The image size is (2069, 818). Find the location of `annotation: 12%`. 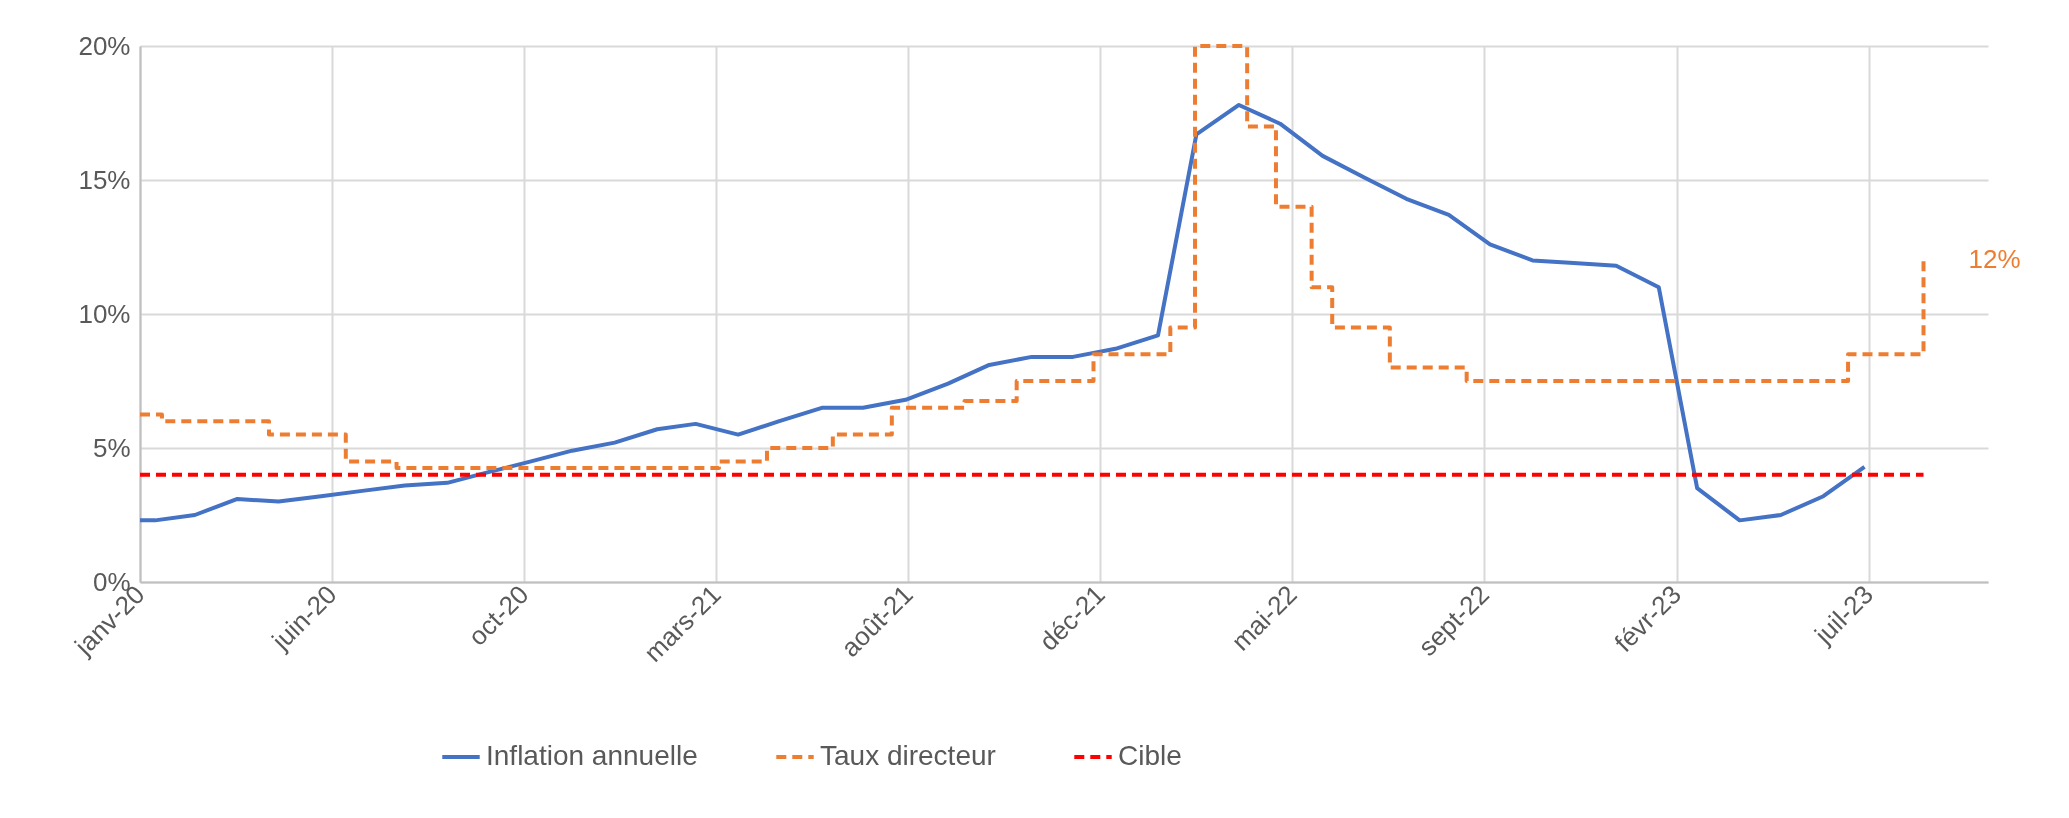

annotation: 12% is located at coordinates (1994, 259).